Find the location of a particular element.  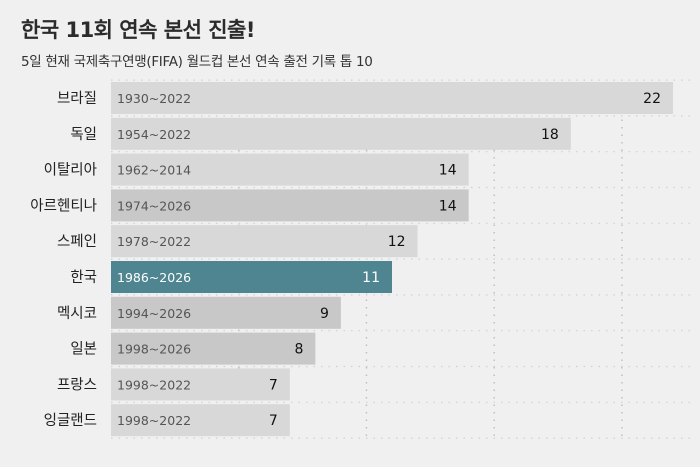

category-label: 일본 is located at coordinates (83, 349).